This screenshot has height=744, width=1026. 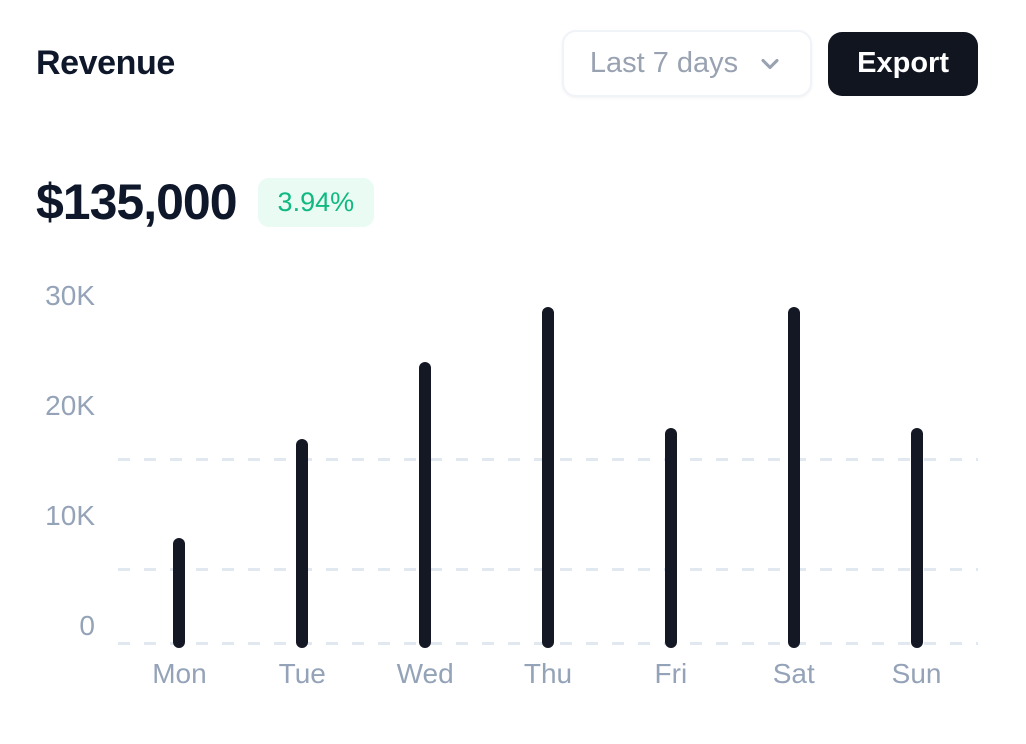 What do you see at coordinates (903, 63) in the screenshot?
I see `export-button: Export` at bounding box center [903, 63].